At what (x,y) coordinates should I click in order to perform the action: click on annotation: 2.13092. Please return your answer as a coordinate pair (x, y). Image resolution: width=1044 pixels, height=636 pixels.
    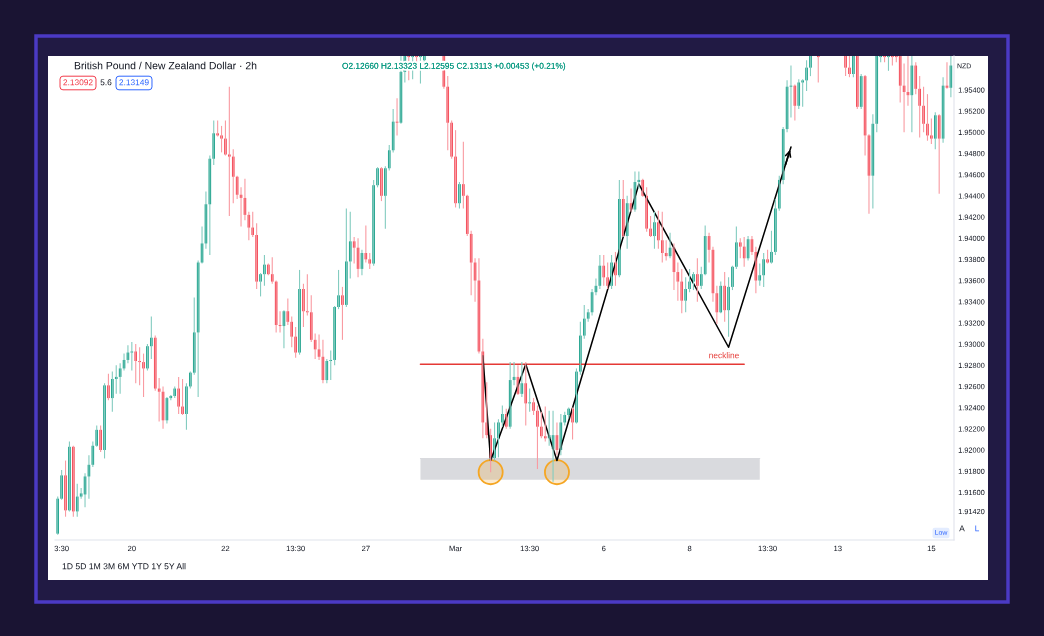
    Looking at the image, I should click on (78, 82).